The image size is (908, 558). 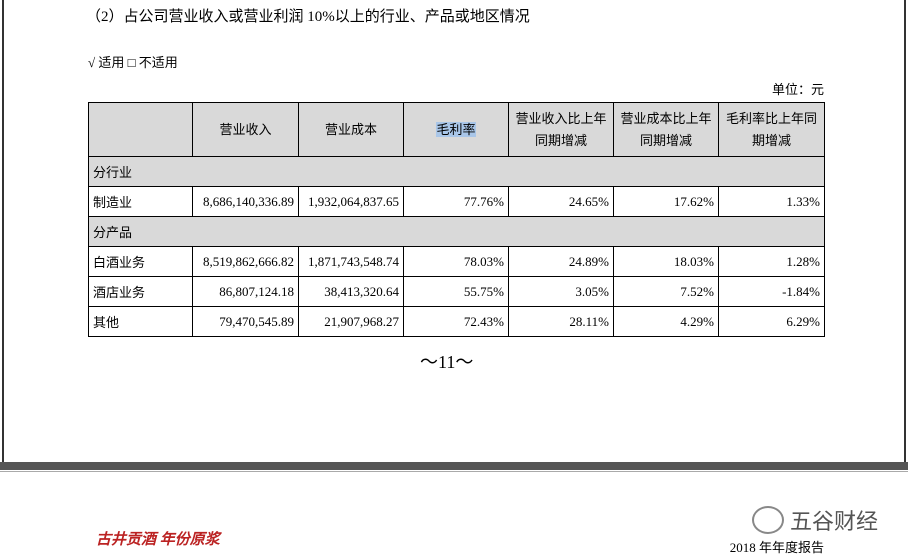 I want to click on number-cell: 1.33%, so click(x=771, y=201).